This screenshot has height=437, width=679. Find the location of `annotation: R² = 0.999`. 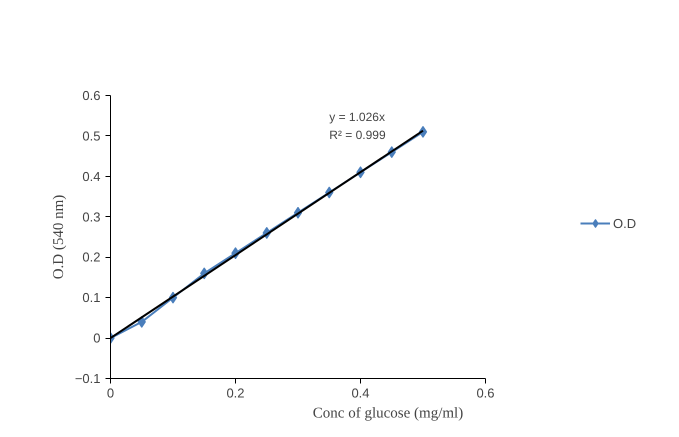

annotation: R² = 0.999 is located at coordinates (357, 135).